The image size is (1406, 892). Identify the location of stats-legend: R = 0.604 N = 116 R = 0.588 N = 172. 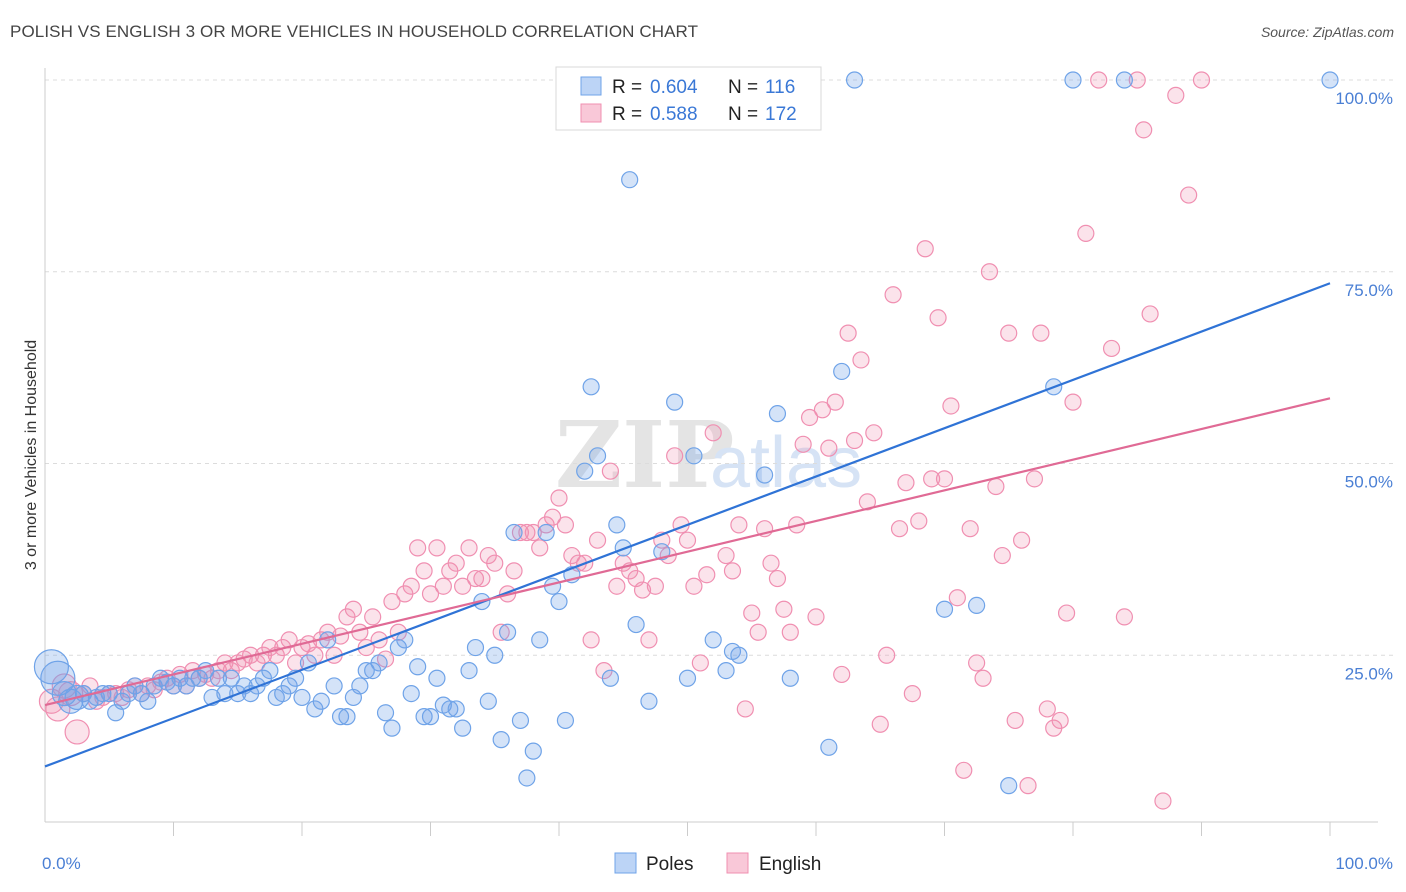
(688, 98).